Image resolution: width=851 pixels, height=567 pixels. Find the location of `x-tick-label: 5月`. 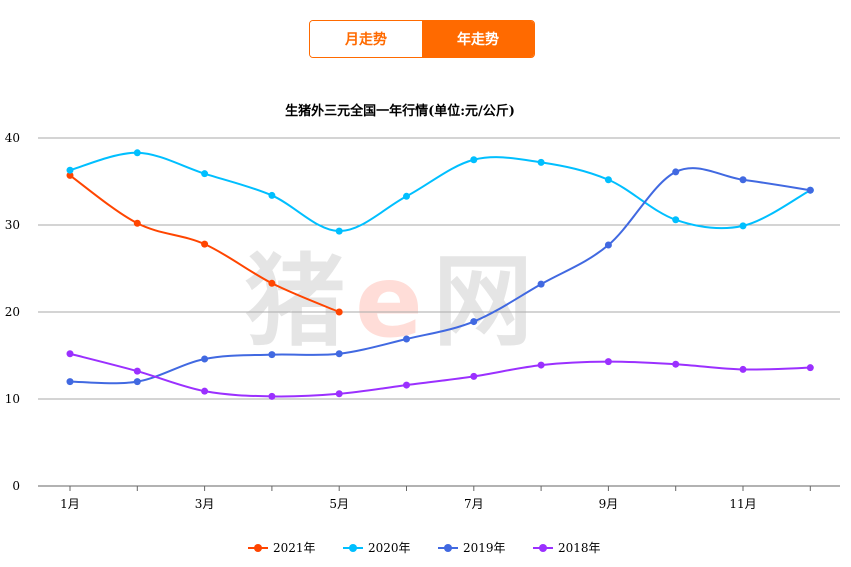

x-tick-label: 5月 is located at coordinates (339, 504).